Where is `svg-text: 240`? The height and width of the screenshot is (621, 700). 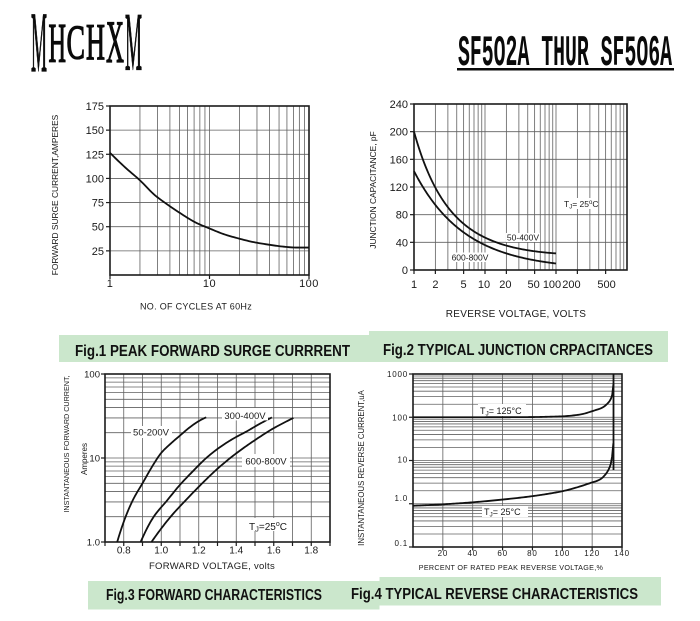
svg-text: 240 is located at coordinates (399, 105).